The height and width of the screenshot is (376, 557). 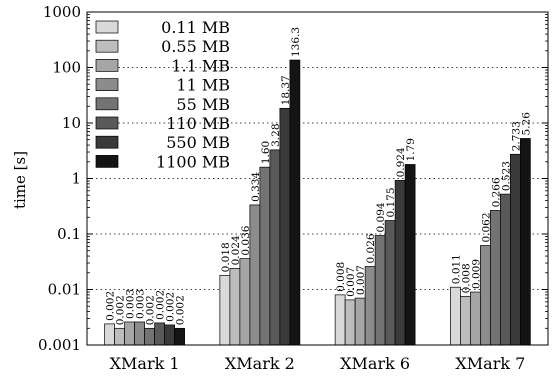 What do you see at coordinates (496, 192) in the screenshot?
I see `data-label: 0.266` at bounding box center [496, 192].